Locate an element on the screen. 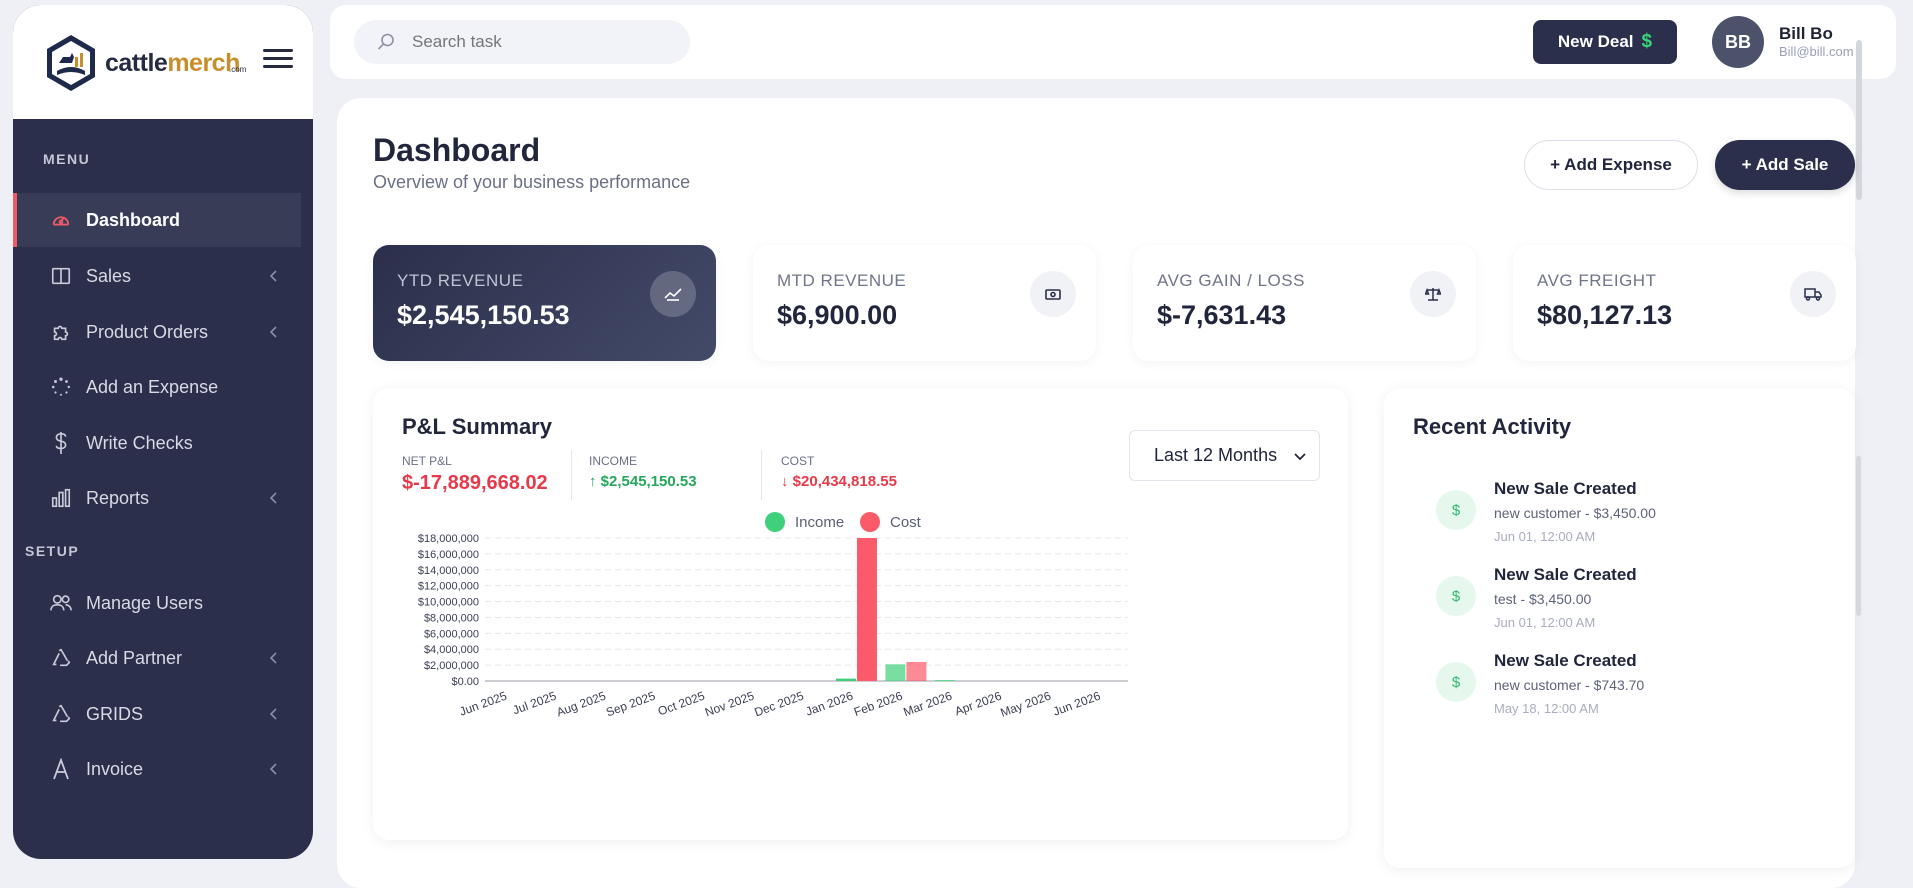 This screenshot has height=888, width=1913. sidebar-item-label: Add an Expense is located at coordinates (152, 386).